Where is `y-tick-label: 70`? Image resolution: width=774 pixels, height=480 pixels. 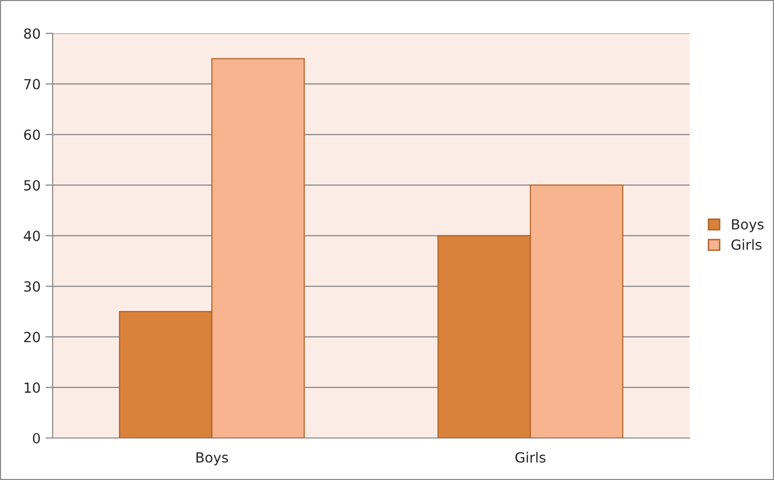
y-tick-label: 70 is located at coordinates (32, 84).